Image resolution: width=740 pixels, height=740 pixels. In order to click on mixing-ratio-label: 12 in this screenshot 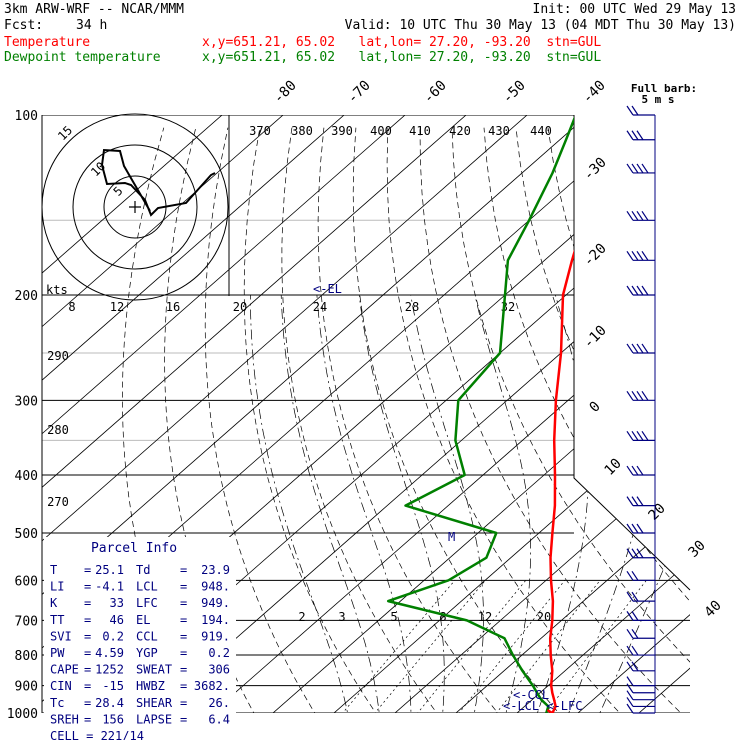, I will do `click(485, 617)`.